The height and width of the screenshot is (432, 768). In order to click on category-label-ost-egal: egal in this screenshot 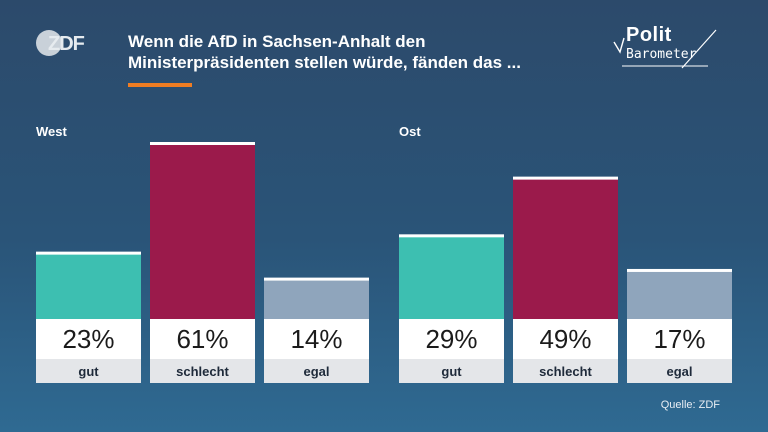, I will do `click(679, 371)`.